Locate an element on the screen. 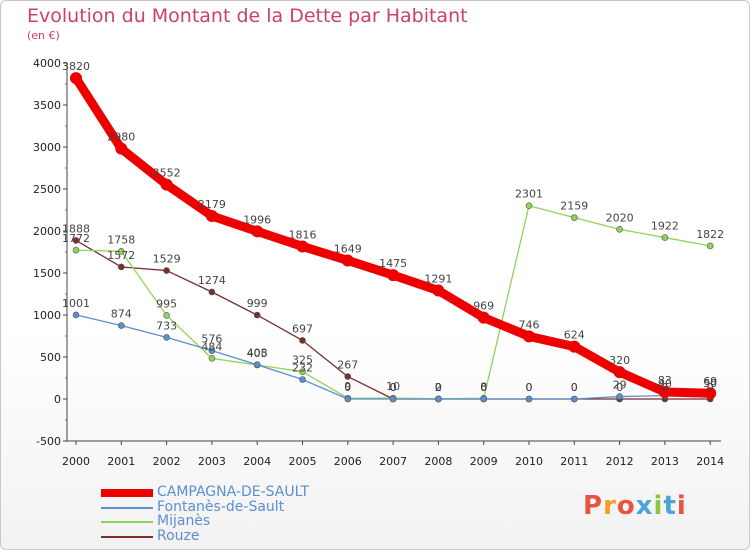 Image resolution: width=750 pixels, height=550 pixels. data-label: 325 is located at coordinates (302, 360).